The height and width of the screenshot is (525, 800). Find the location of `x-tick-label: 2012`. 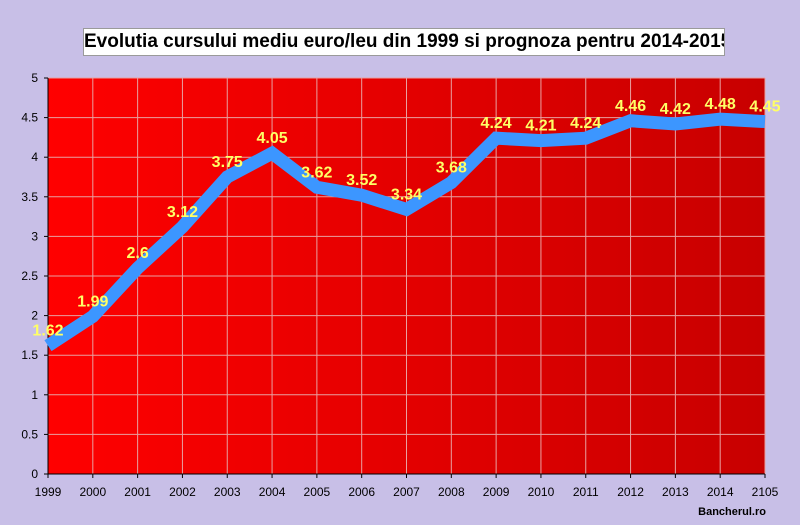

x-tick-label: 2012 is located at coordinates (630, 492).